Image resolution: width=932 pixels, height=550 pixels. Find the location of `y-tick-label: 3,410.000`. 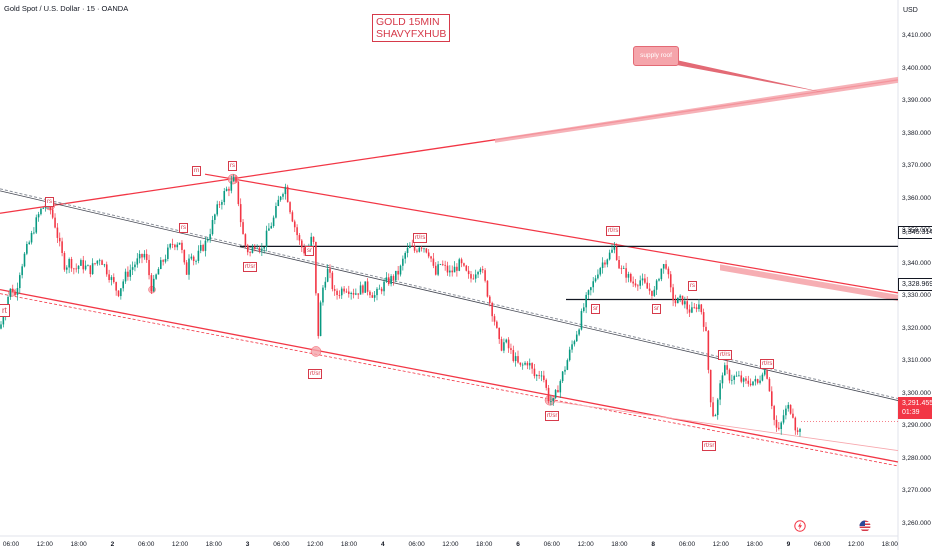

y-tick-label: 3,410.000 is located at coordinates (916, 35).